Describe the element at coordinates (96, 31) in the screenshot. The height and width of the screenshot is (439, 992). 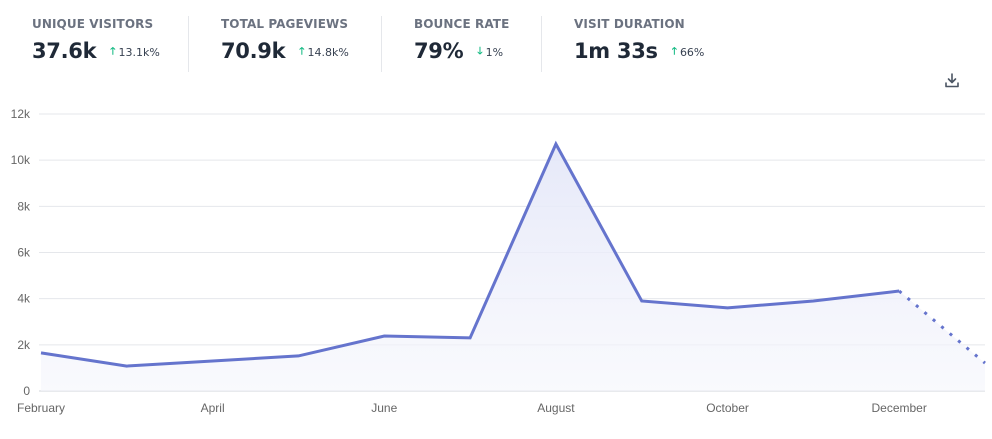
I see `stat-unique-visitors: UNIQUE VISITORS 37.6k 🡑 13.1k%` at that location.